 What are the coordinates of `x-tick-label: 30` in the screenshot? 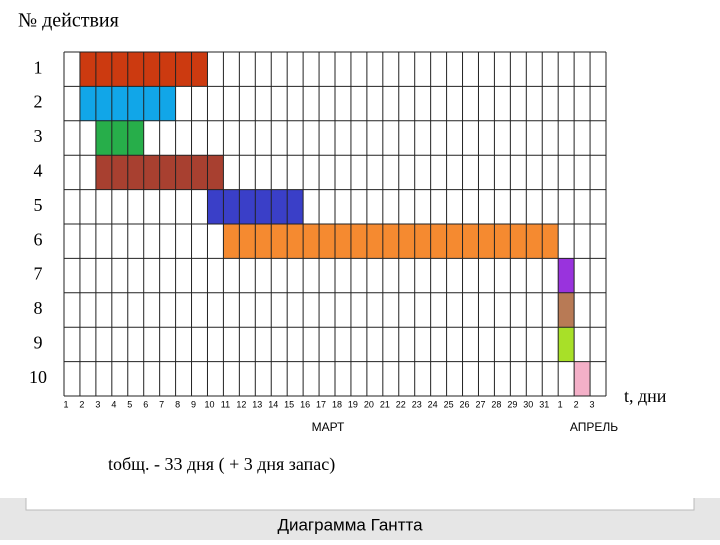 It's located at (528, 404).